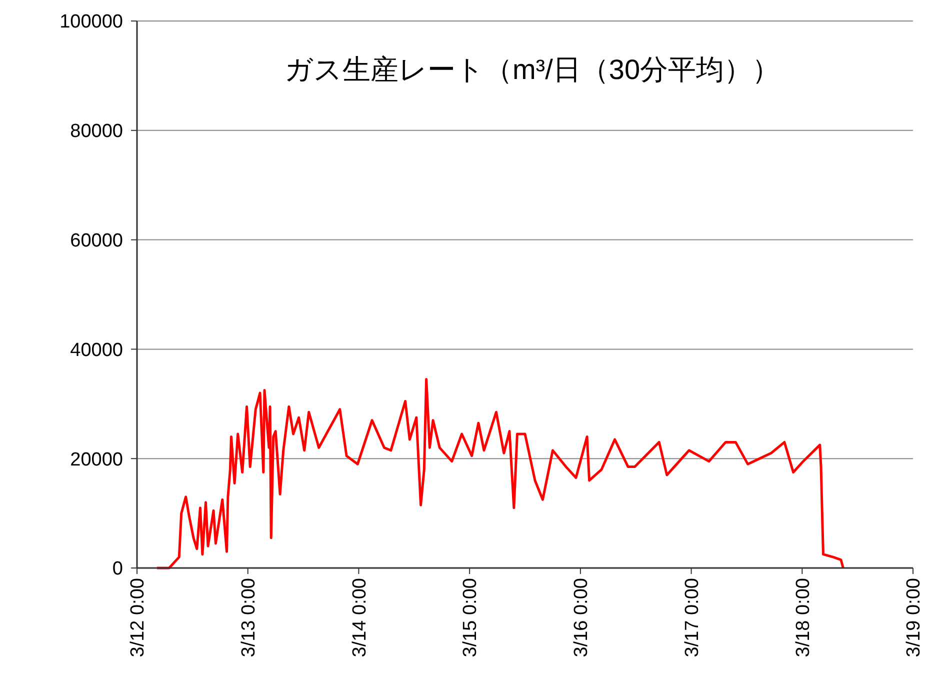 This screenshot has height=681, width=933. What do you see at coordinates (117, 569) in the screenshot?
I see `y-tick-label: 0` at bounding box center [117, 569].